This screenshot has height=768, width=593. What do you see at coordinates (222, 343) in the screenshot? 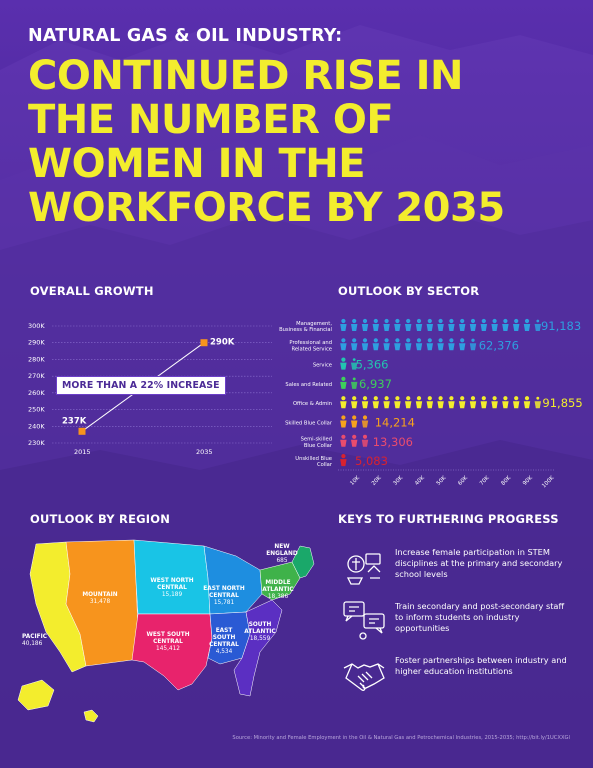
I see `value-label: 290K` at bounding box center [222, 343].